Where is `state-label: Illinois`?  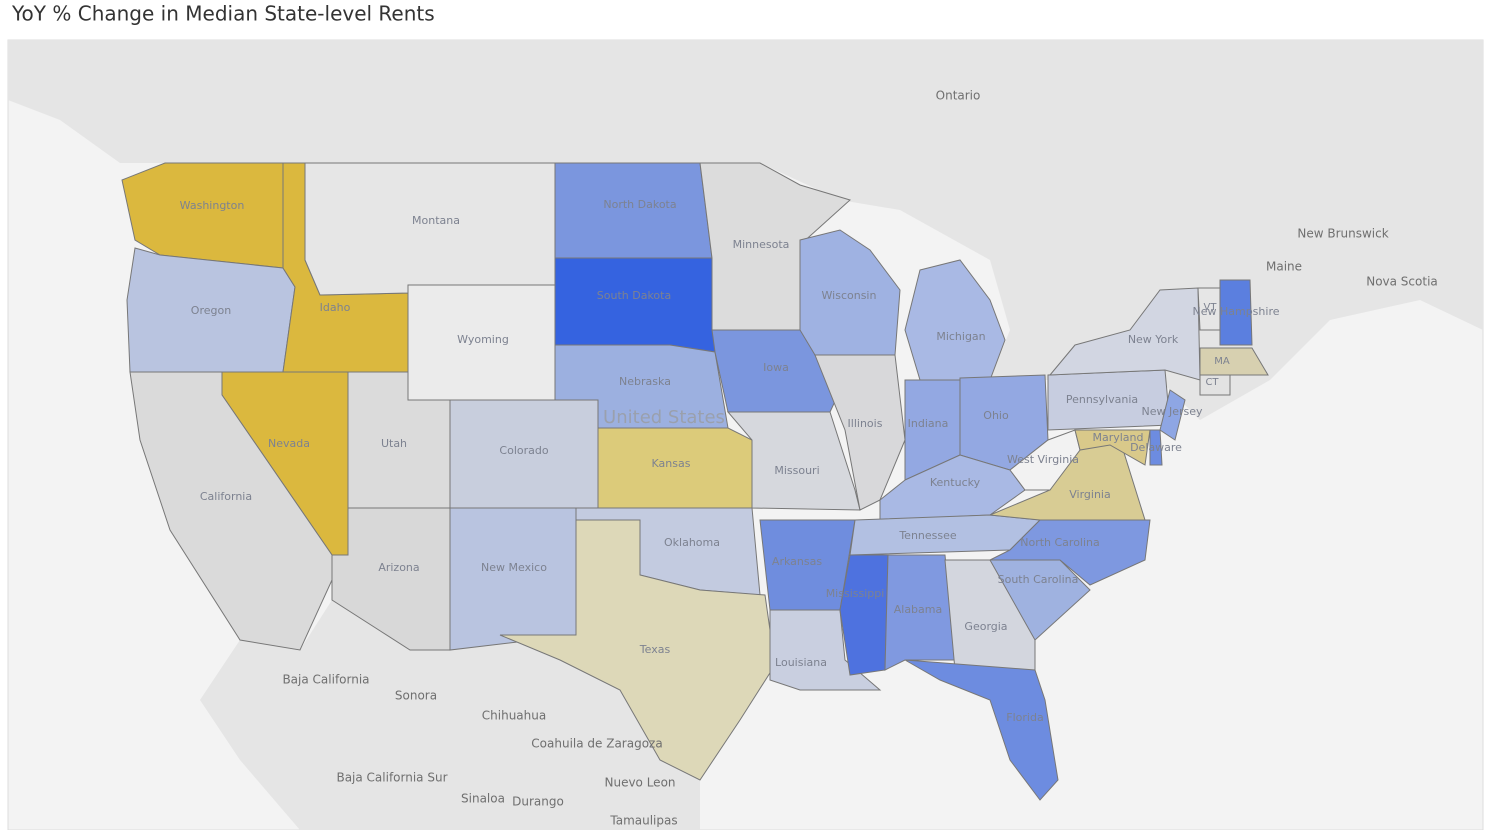 state-label: Illinois is located at coordinates (865, 423).